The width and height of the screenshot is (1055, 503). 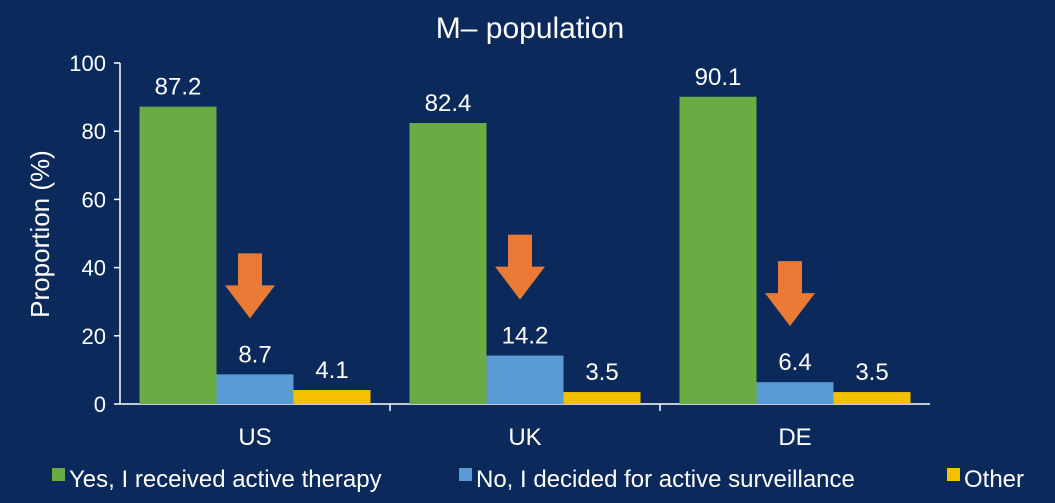 I want to click on y-tick-label: 60, so click(x=94, y=199).